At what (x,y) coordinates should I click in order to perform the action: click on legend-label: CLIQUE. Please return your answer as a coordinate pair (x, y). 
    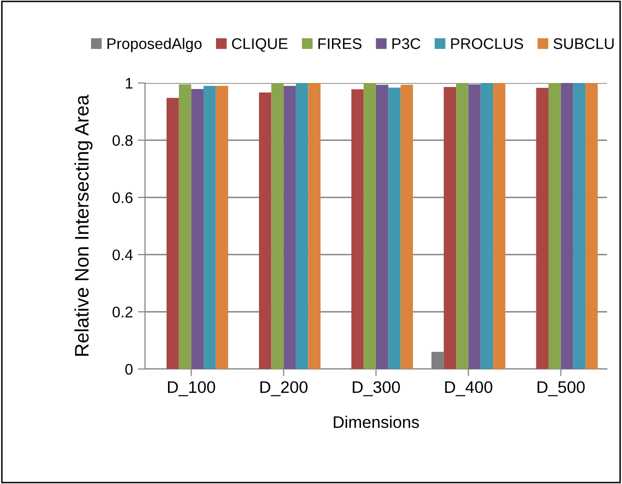
    Looking at the image, I should click on (260, 45).